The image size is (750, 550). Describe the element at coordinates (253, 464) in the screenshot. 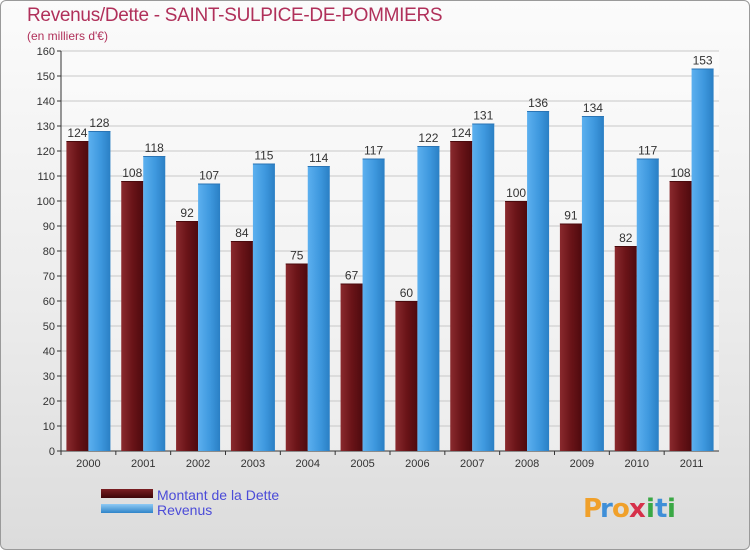

I see `x-tick-label: 2003` at that location.